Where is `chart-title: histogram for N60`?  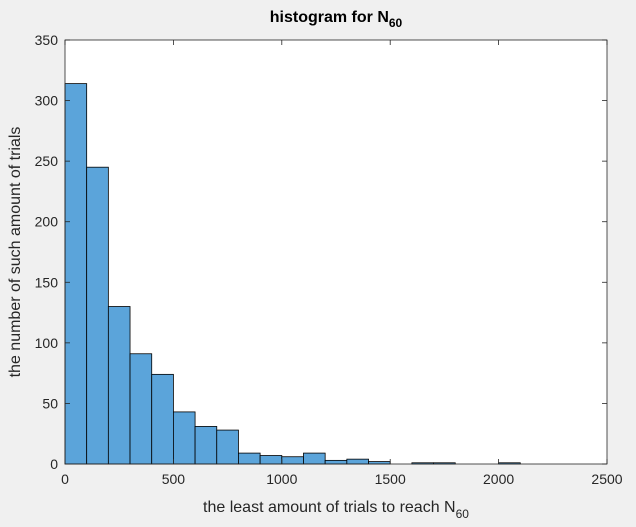 chart-title: histogram for N60 is located at coordinates (336, 19).